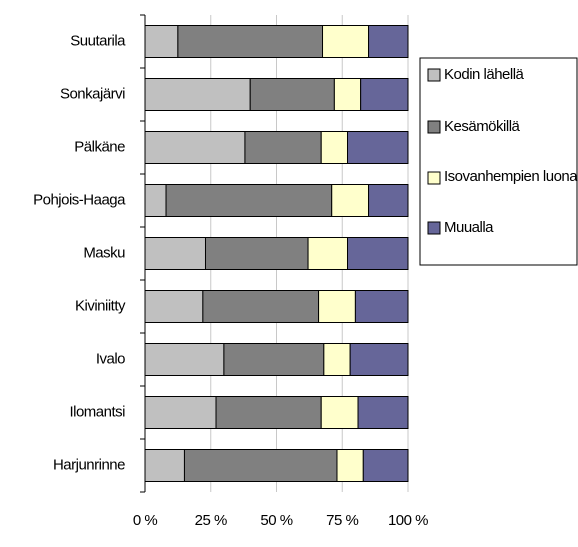  I want to click on legend-item: Isovanhempien luona, so click(511, 176).